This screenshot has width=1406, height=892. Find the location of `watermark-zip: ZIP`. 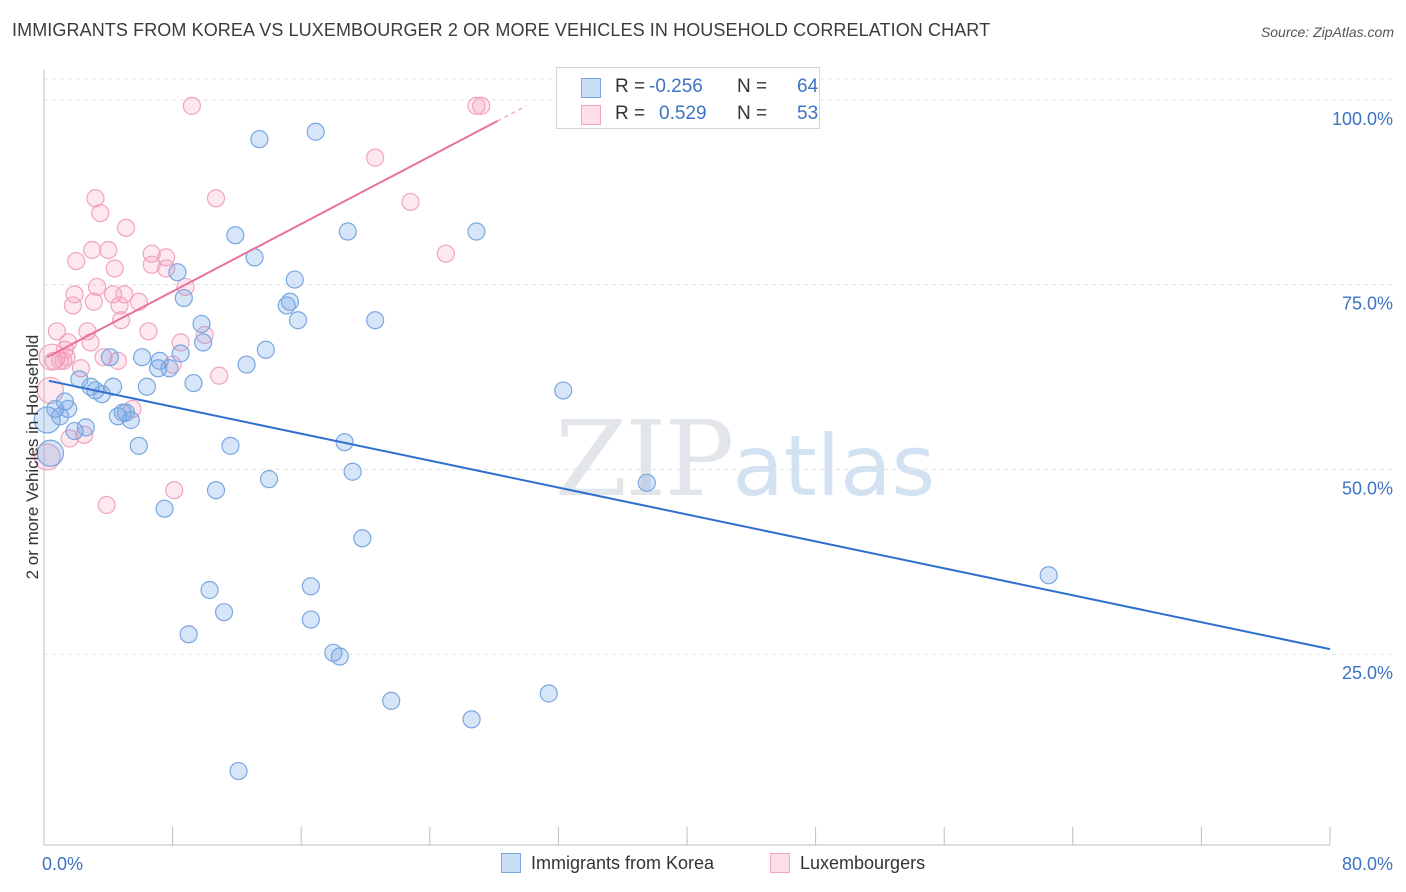

watermark-zip: ZIP is located at coordinates (644, 459).